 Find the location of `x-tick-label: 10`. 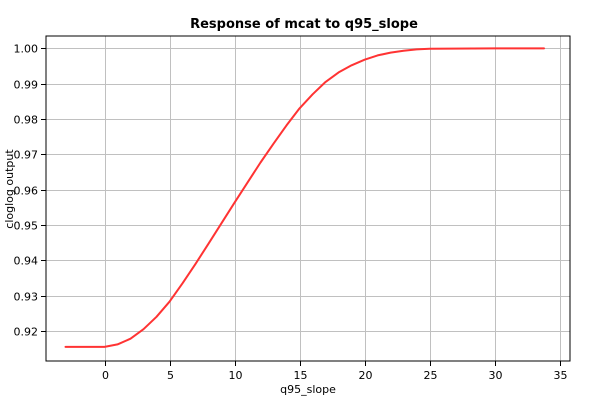

x-tick-label: 10 is located at coordinates (236, 375).